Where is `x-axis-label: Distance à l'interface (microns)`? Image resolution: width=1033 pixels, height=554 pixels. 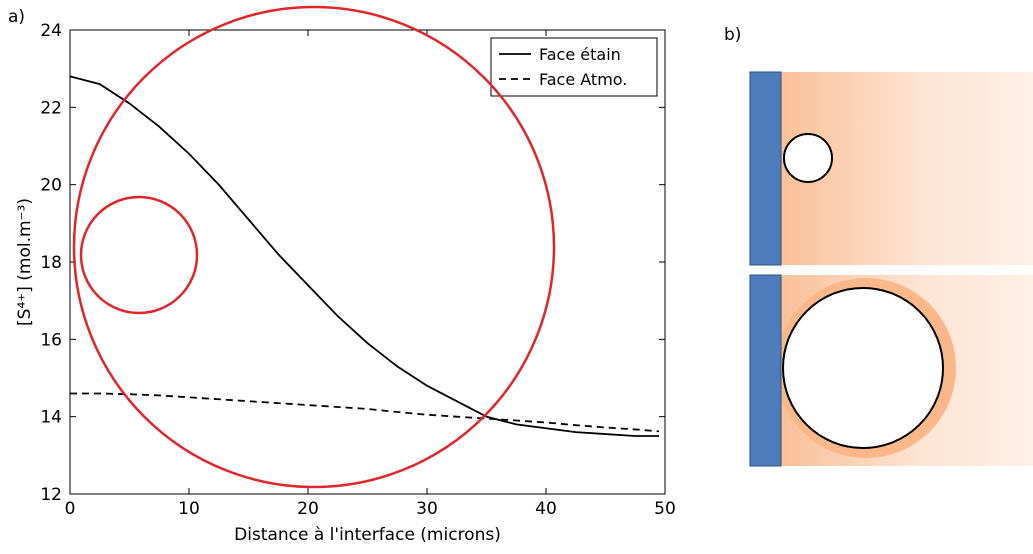
x-axis-label: Distance à l'interface (microns) is located at coordinates (367, 535).